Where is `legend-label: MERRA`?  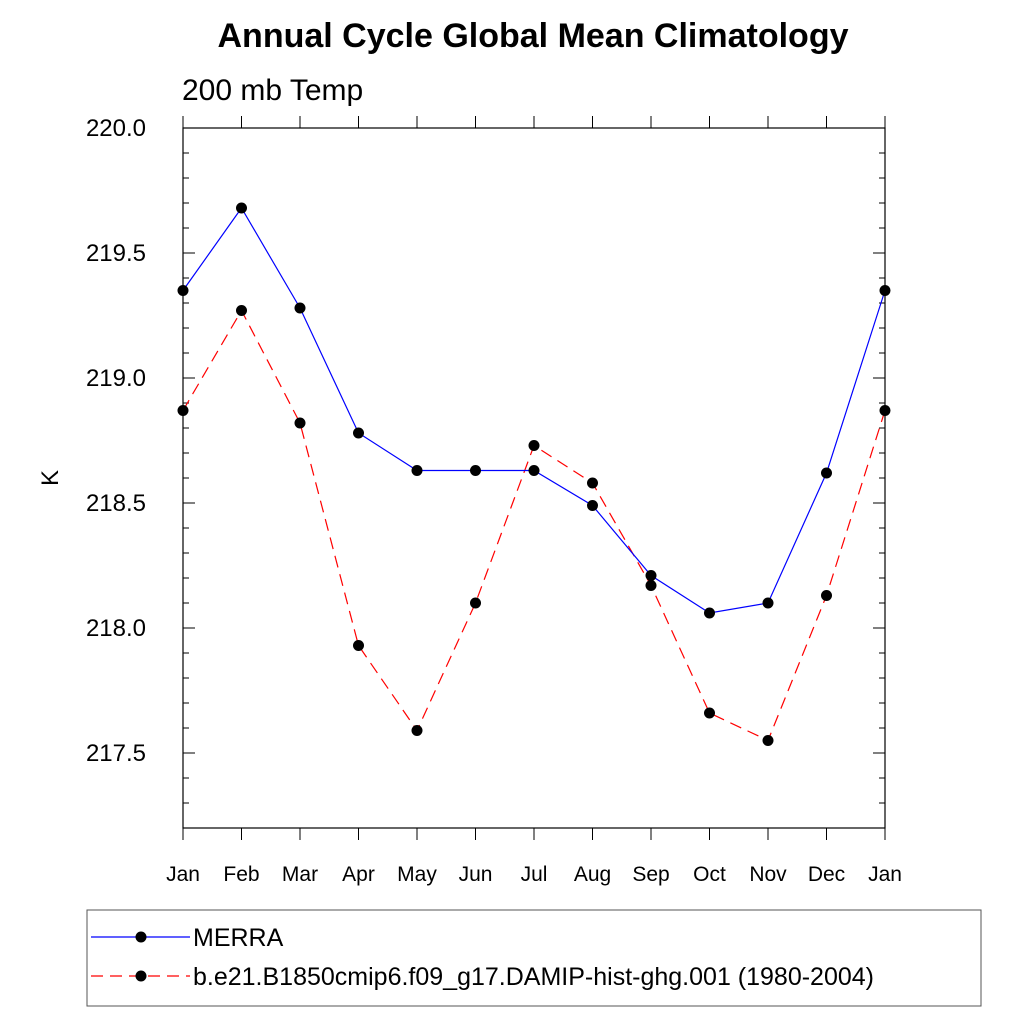 legend-label: MERRA is located at coordinates (238, 938).